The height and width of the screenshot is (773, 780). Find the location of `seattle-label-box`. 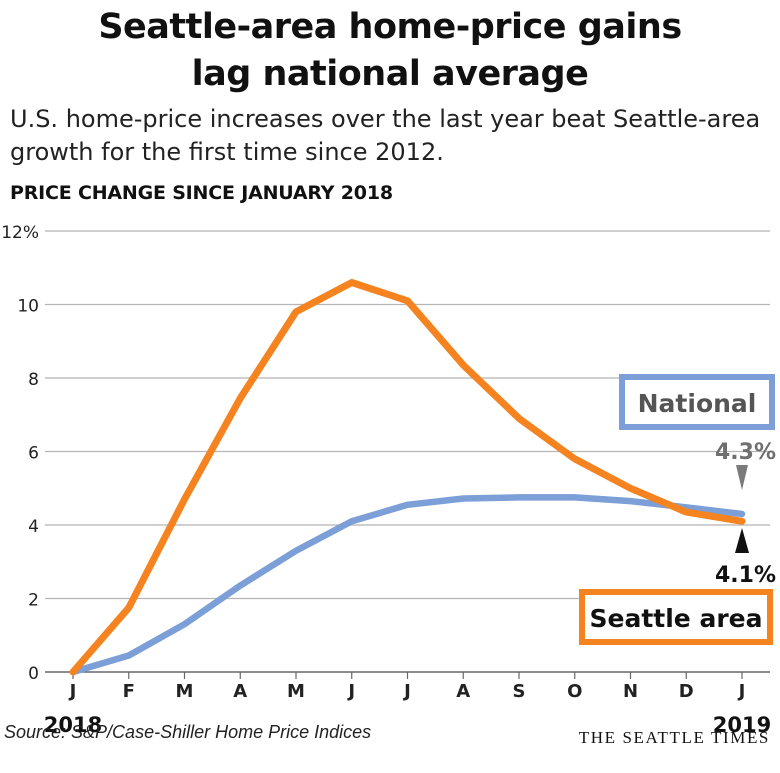

seattle-label-box is located at coordinates (676, 617).